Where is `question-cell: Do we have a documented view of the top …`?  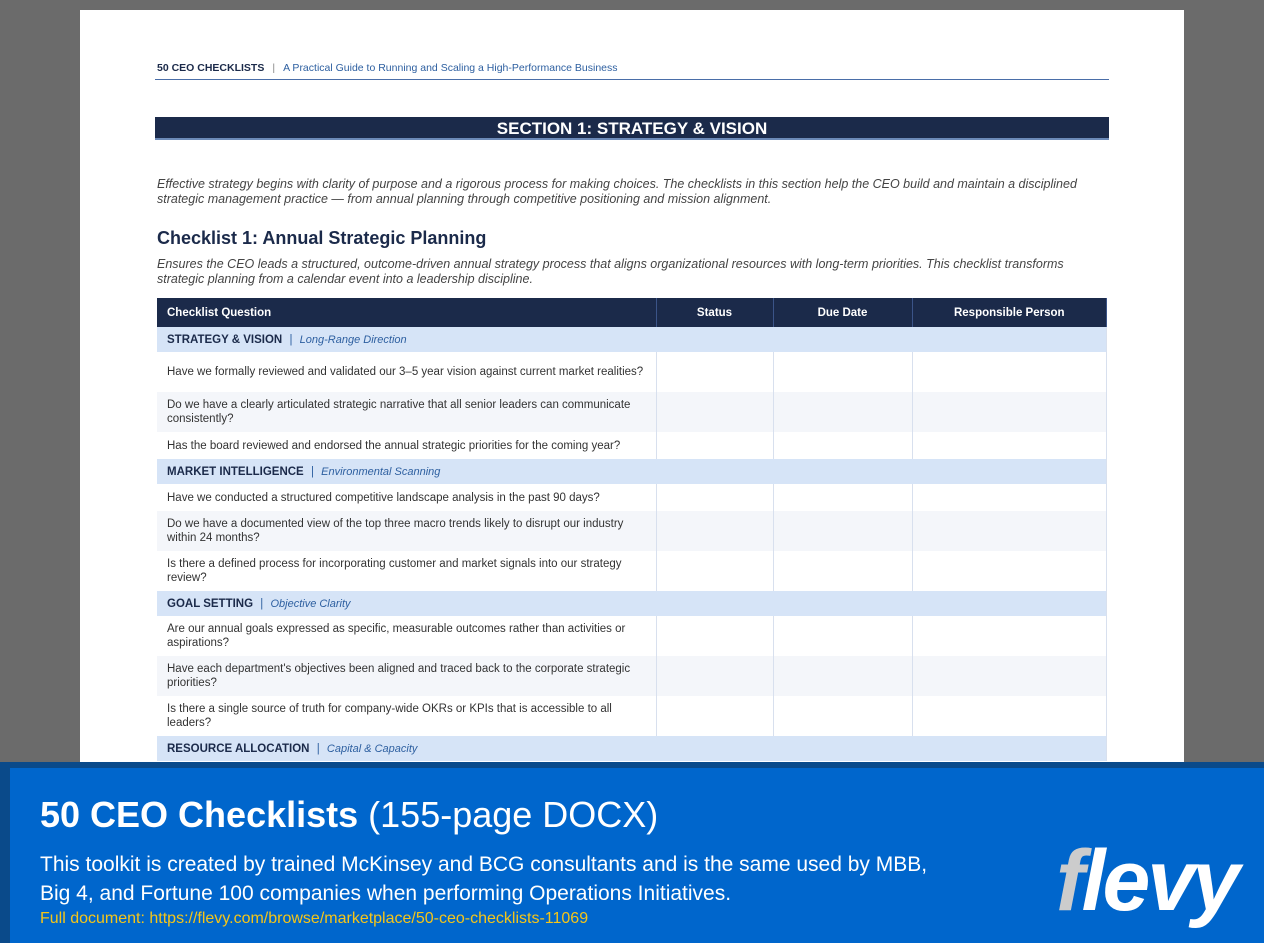
question-cell: Do we have a documented view of the top … is located at coordinates (407, 531).